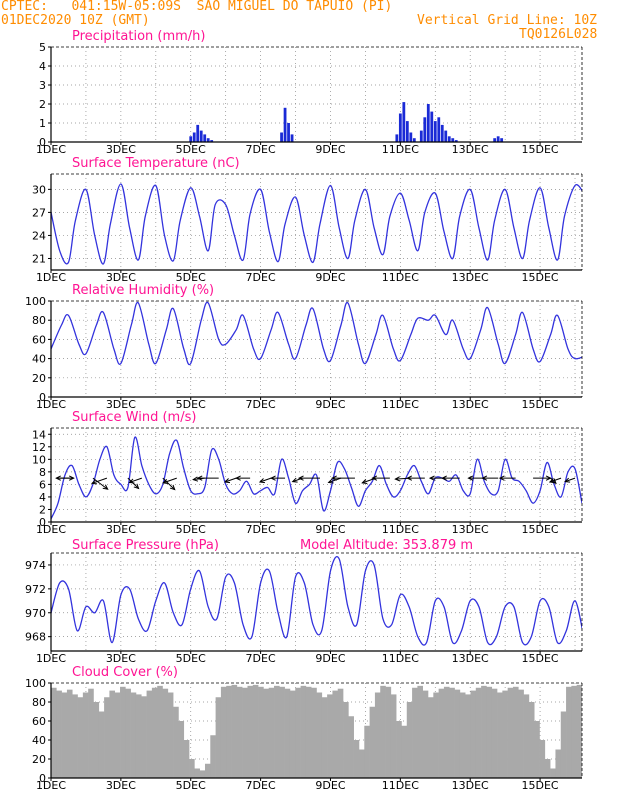 The height and width of the screenshot is (800, 618). Describe the element at coordinates (42, 484) in the screenshot. I see `y-tick-label: 6` at that location.